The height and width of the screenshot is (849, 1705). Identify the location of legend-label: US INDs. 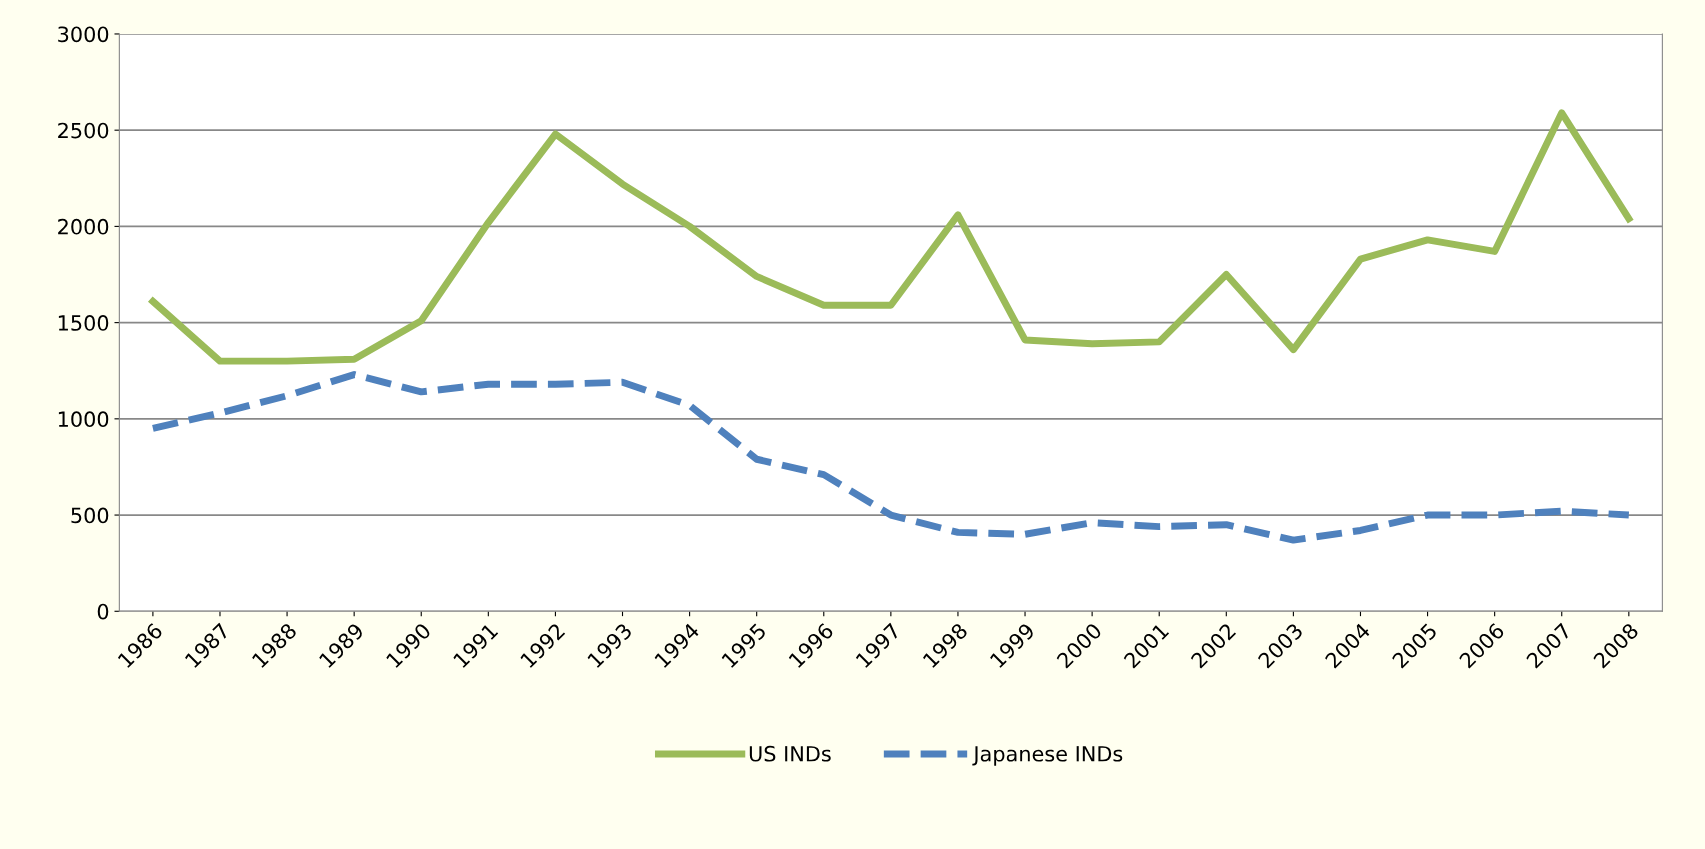
(790, 753).